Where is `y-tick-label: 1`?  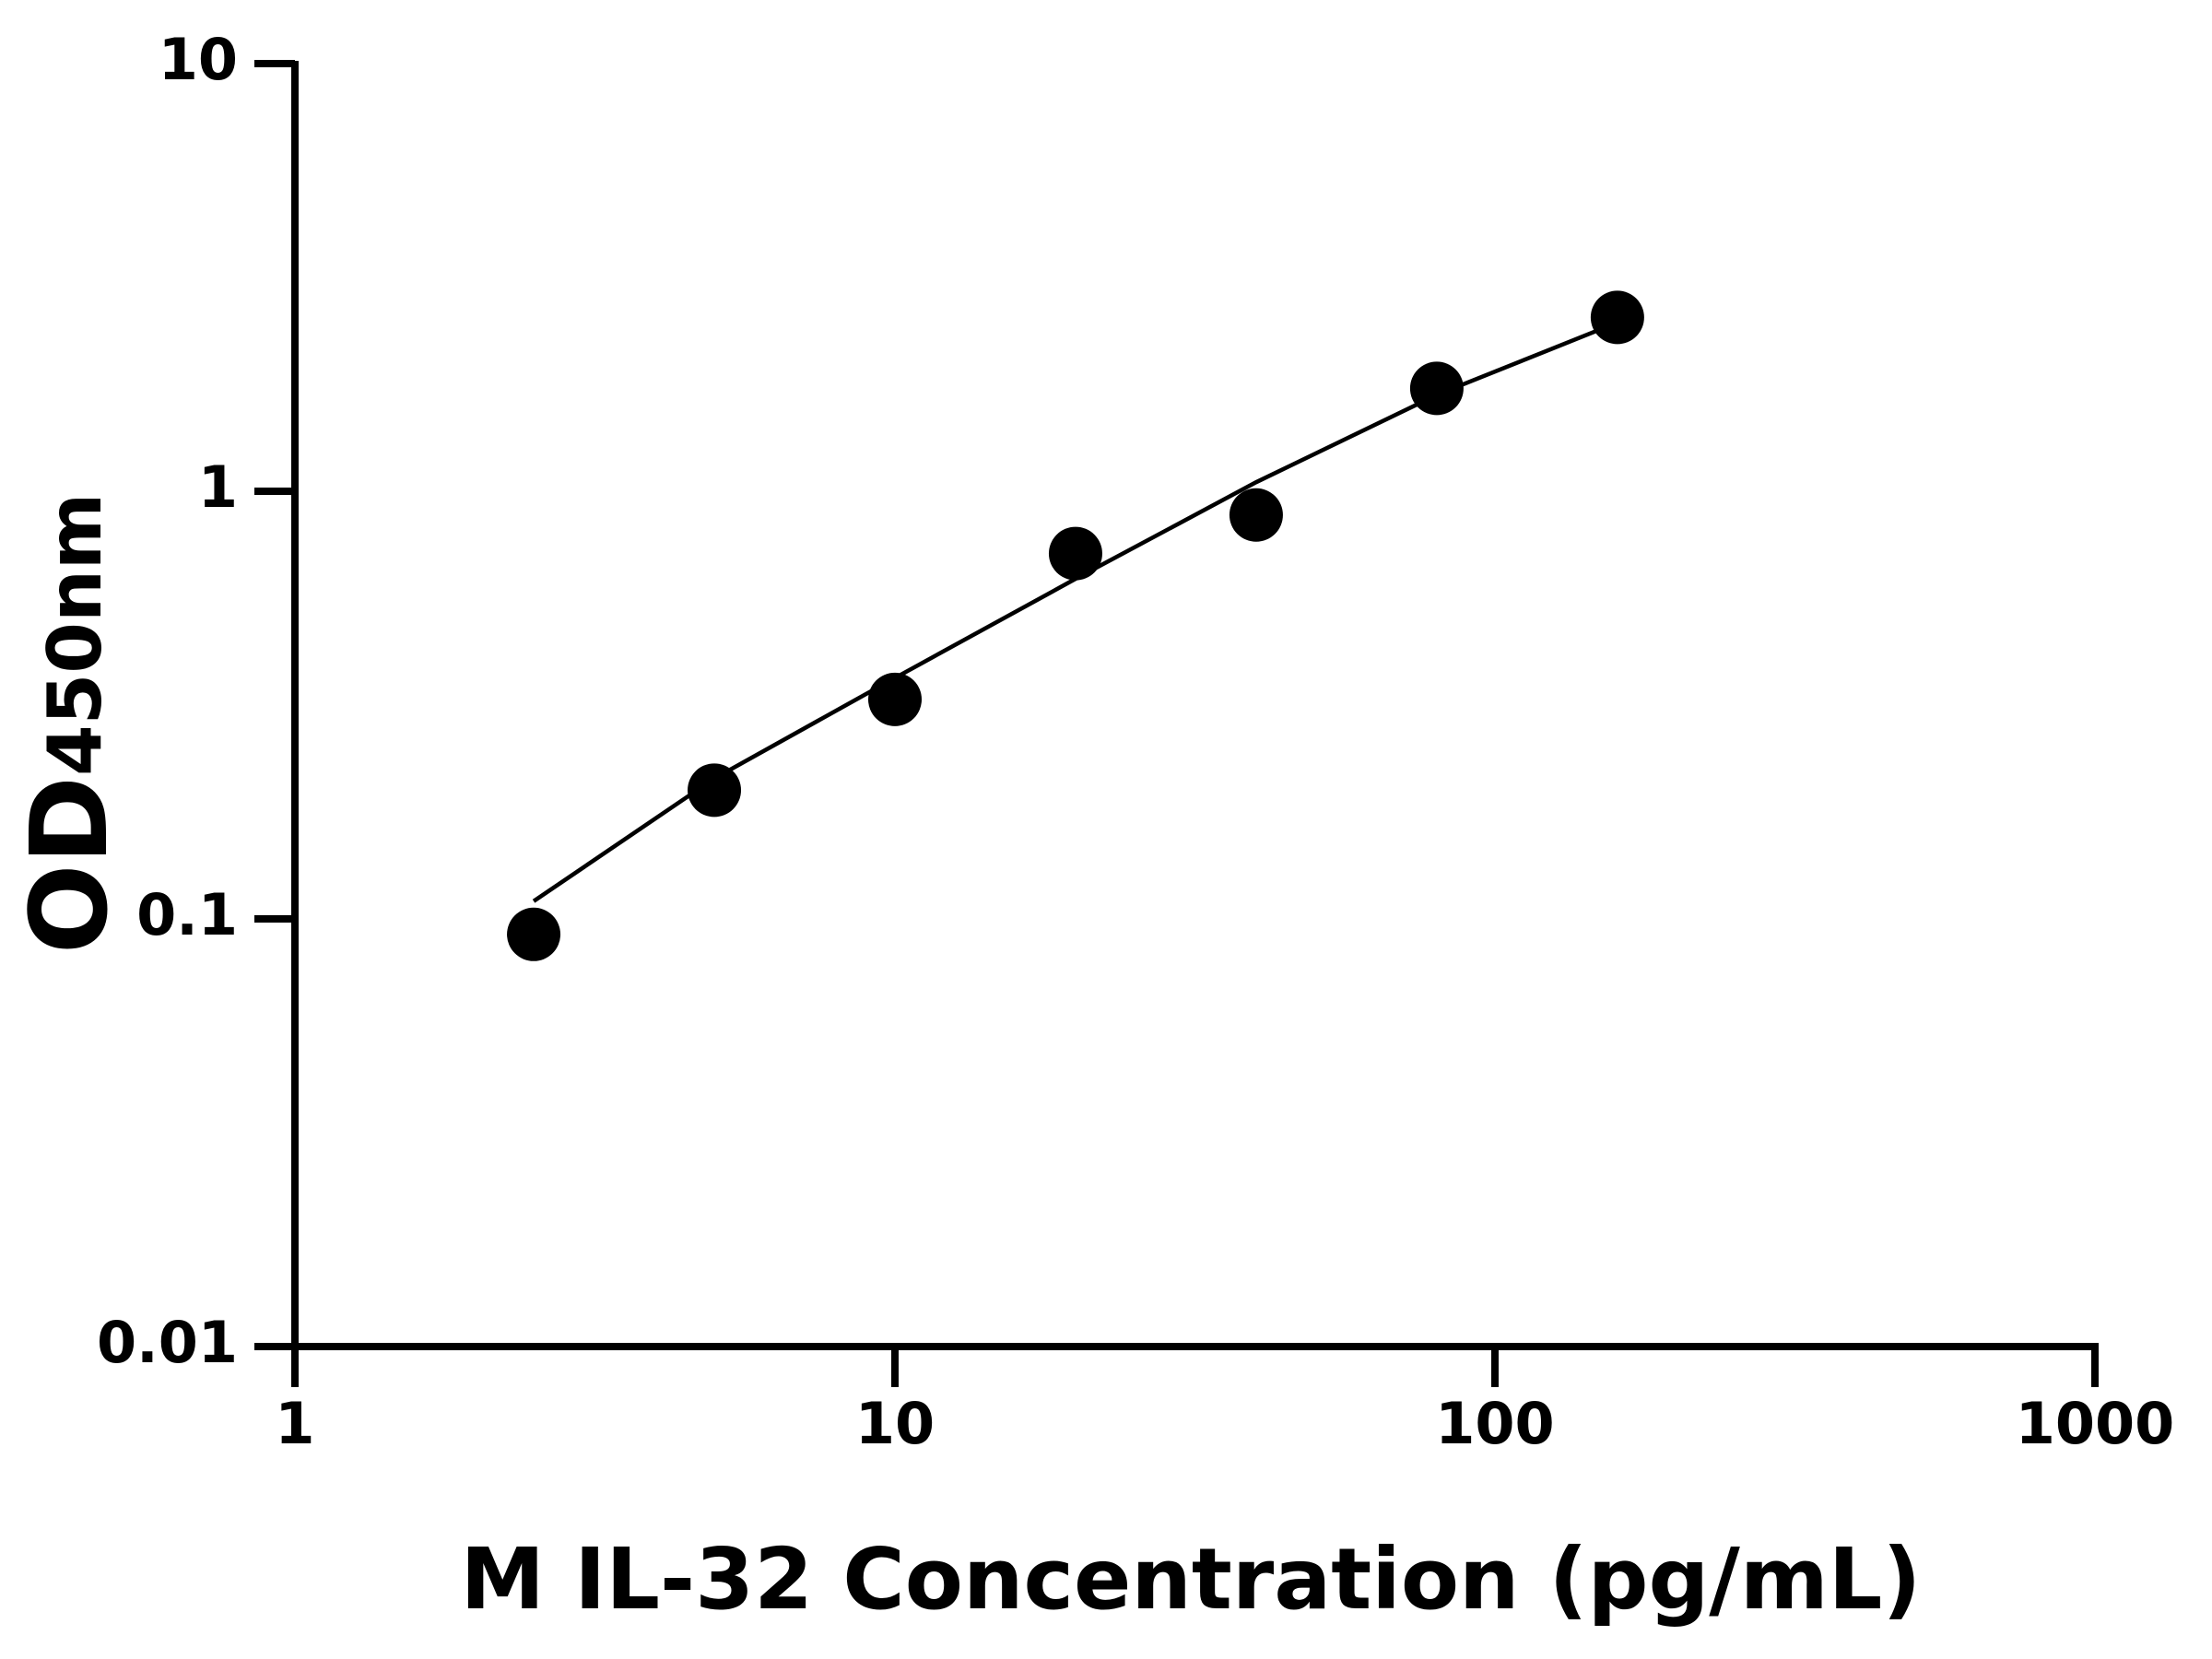 y-tick-label: 1 is located at coordinates (218, 487).